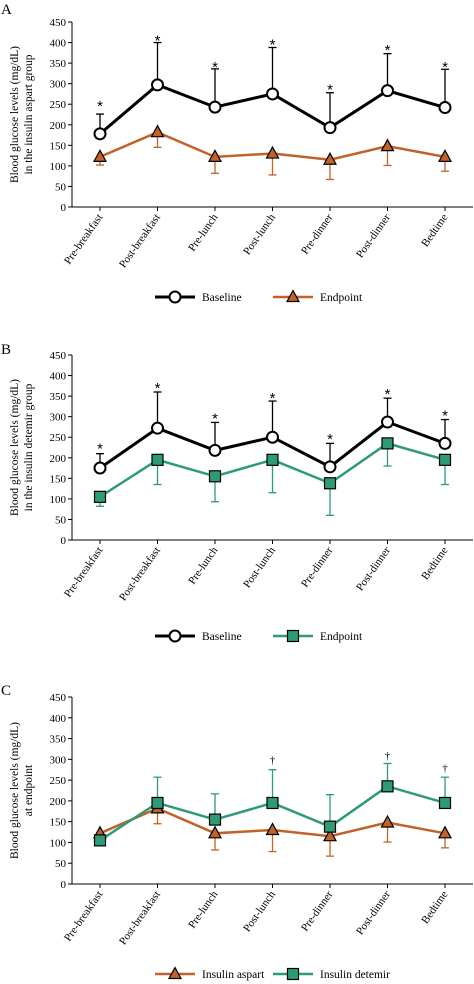  I want to click on y-axis-label: in the insulin aspart group, so click(29, 114).